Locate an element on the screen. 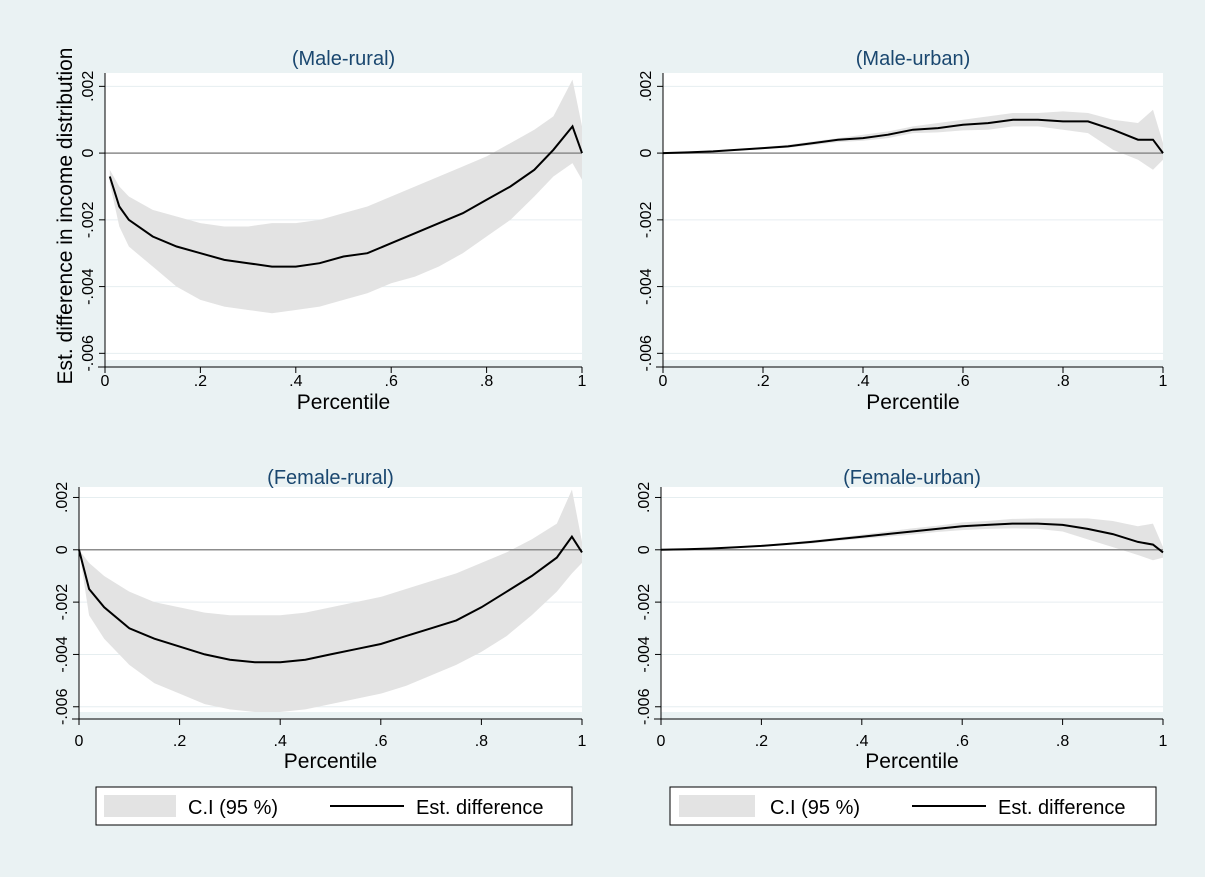 Image resolution: width=1205 pixels, height=877 pixels. legend-right: C.I (95 %) Est. difference is located at coordinates (913, 806).